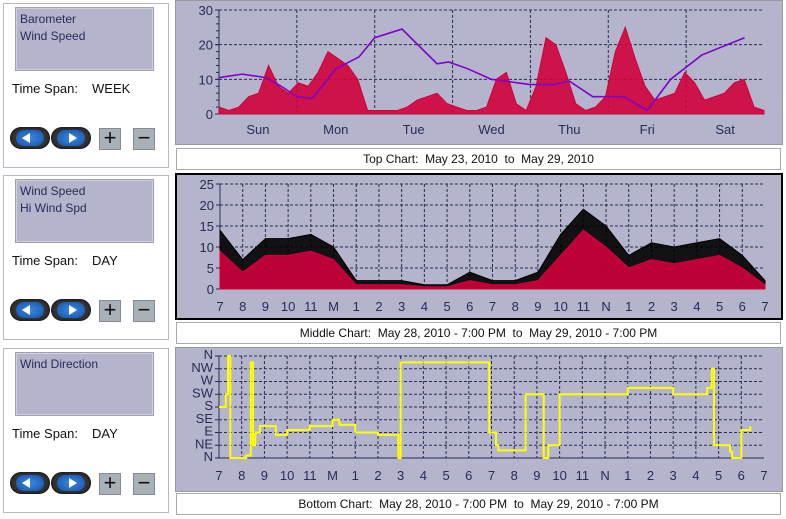 Image resolution: width=786 pixels, height=519 pixels. I want to click on series-list-item: Wind Direction, so click(59, 364).